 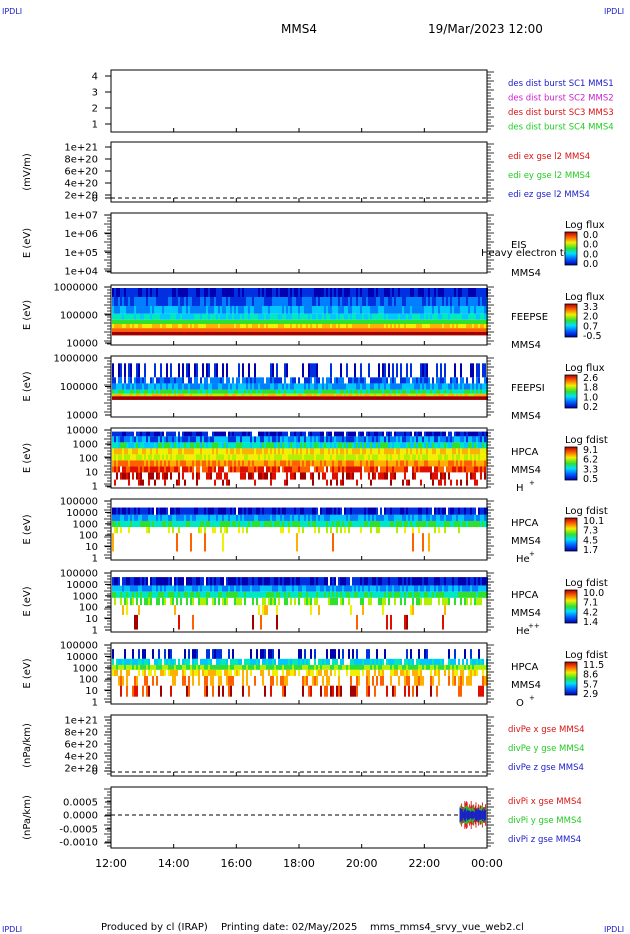 What do you see at coordinates (571, 463) in the screenshot?
I see `colorbar` at bounding box center [571, 463].